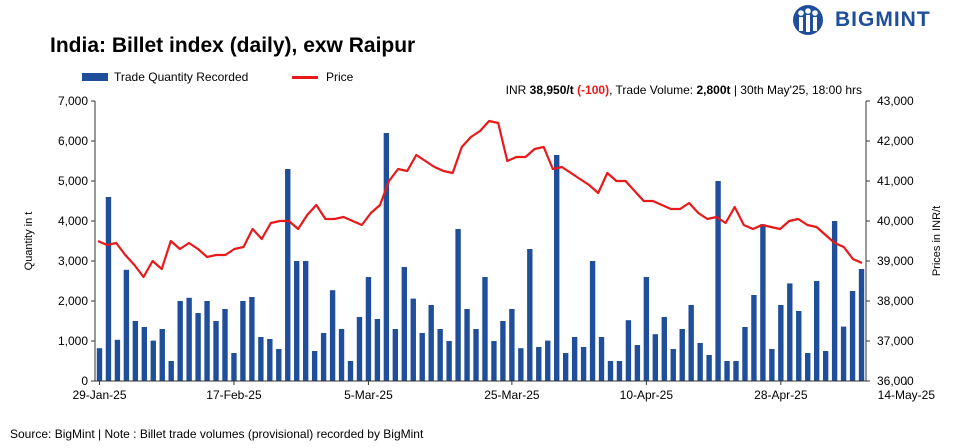 The image size is (960, 448). I want to click on chart-title: India: Billet index (daily), exw Raipur, so click(233, 45).